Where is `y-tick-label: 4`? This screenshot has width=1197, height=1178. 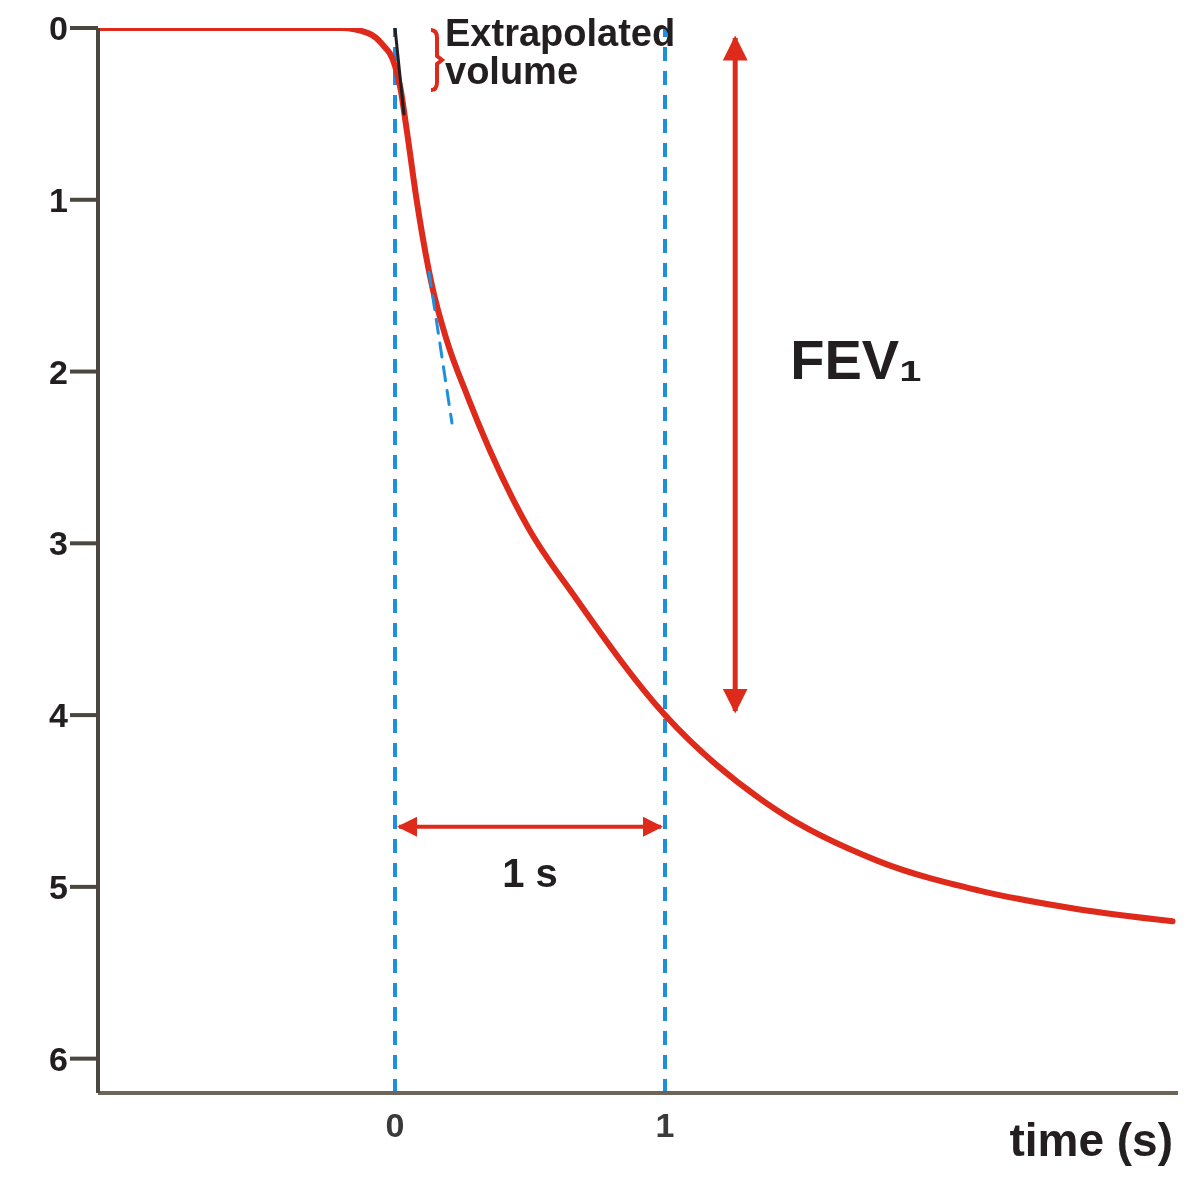 y-tick-label: 4 is located at coordinates (59, 715).